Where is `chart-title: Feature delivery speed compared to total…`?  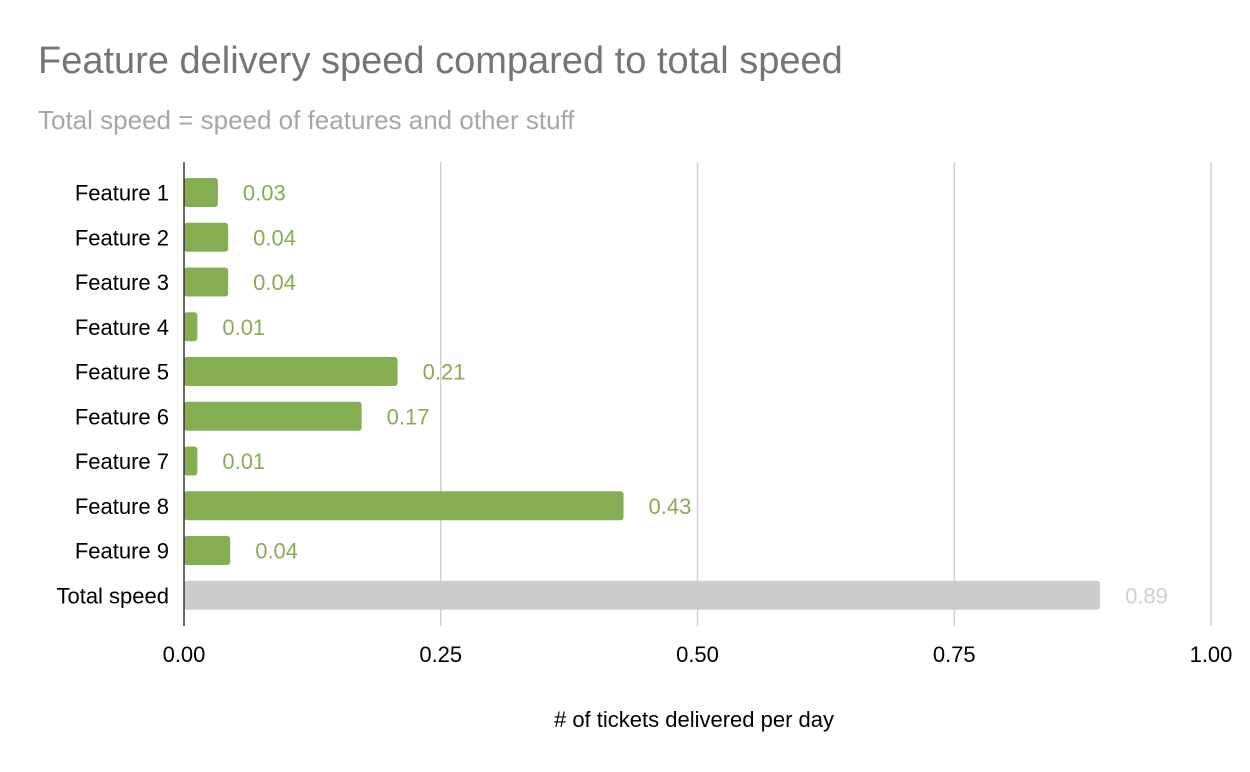 chart-title: Feature delivery speed compared to total… is located at coordinates (440, 61).